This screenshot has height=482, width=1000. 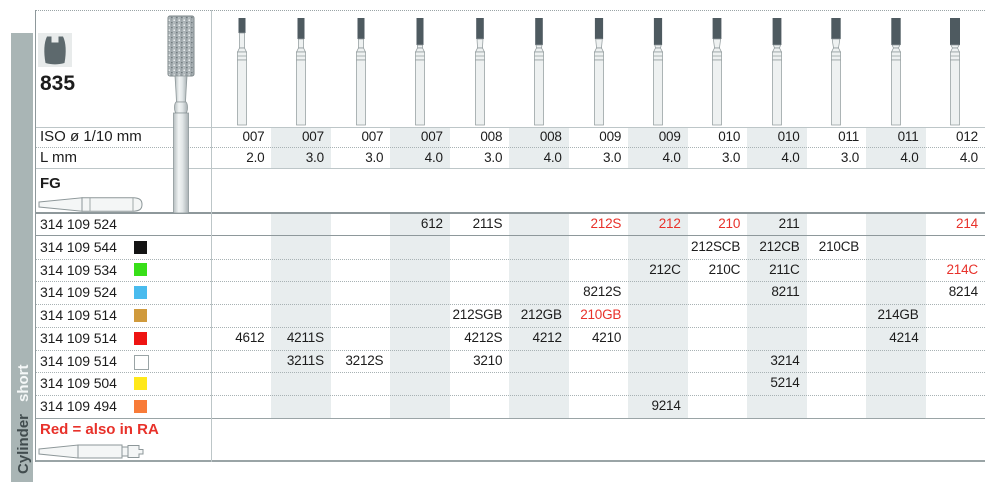 What do you see at coordinates (724, 269) in the screenshot?
I see `bur-code-cell: 210C` at bounding box center [724, 269].